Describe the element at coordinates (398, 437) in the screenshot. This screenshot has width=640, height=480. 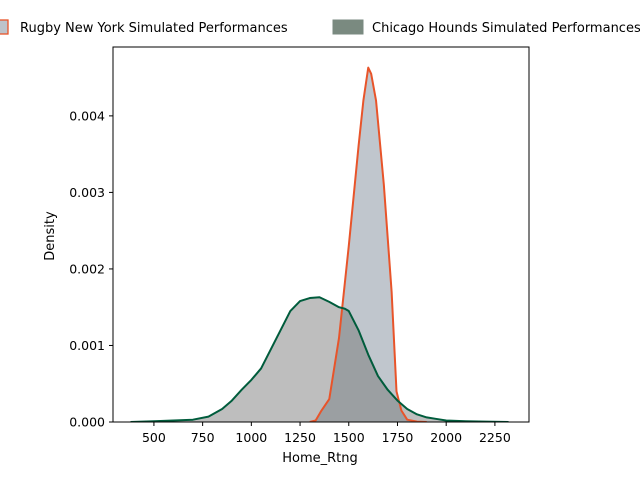
I see `x-tick-label: 1750` at that location.